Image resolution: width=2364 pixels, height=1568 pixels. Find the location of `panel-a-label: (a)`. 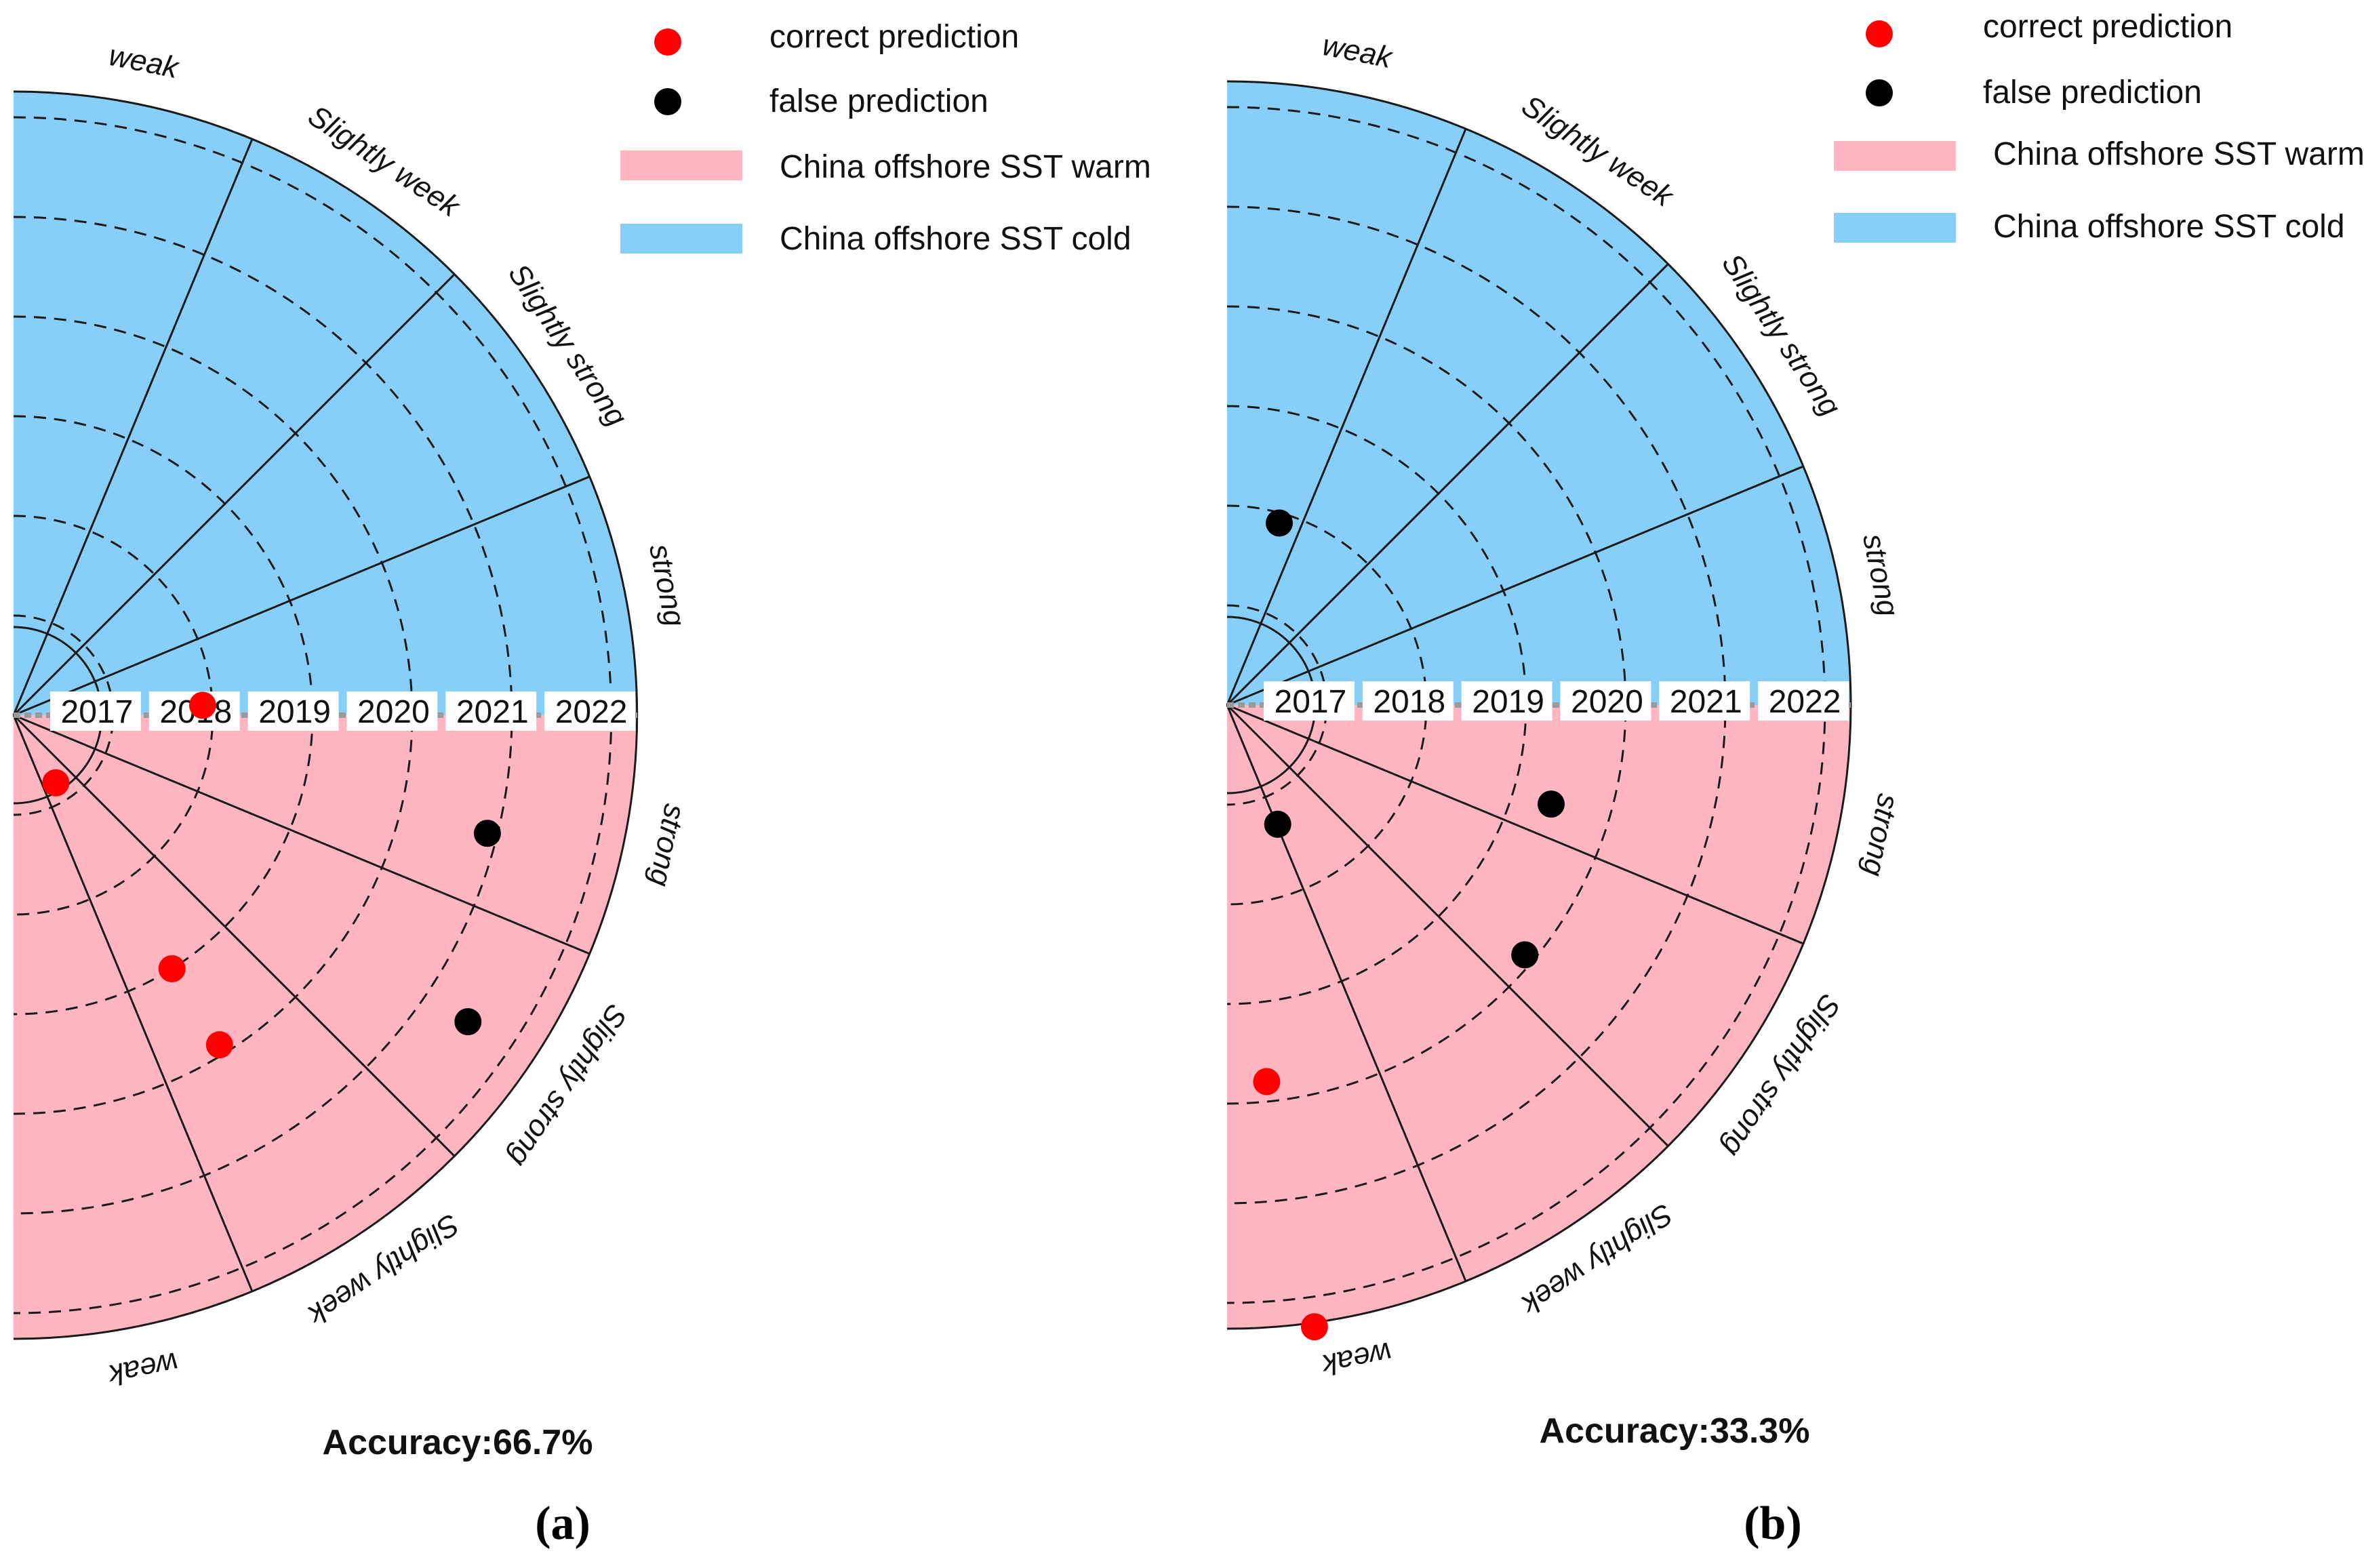

panel-a-label: (a) is located at coordinates (562, 1523).